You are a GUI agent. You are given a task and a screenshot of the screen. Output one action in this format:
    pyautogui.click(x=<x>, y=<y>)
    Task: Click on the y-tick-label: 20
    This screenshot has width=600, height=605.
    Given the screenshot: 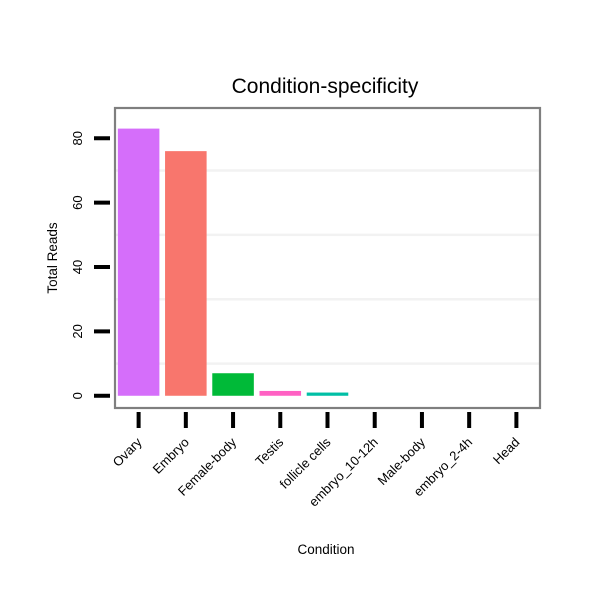 What is the action you would take?
    pyautogui.click(x=77, y=331)
    